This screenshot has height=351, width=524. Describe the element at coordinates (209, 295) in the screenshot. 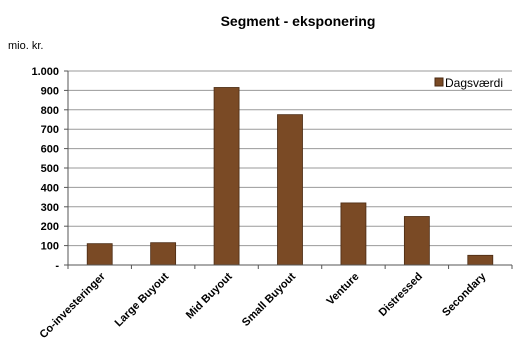

I see `x-tick-label: Mid Buyout` at that location.